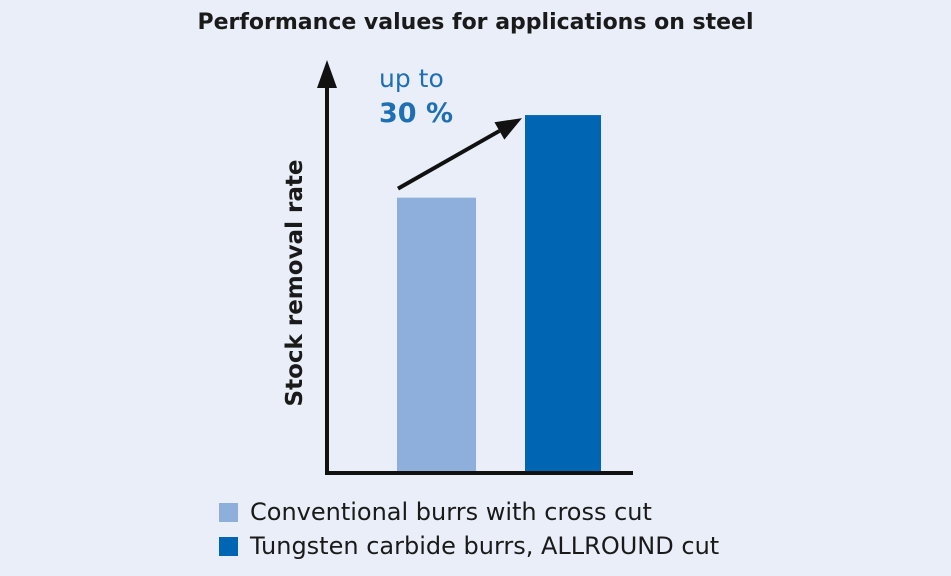  What do you see at coordinates (451, 512) in the screenshot?
I see `legend-label: Conventional burrs with cross cut` at bounding box center [451, 512].